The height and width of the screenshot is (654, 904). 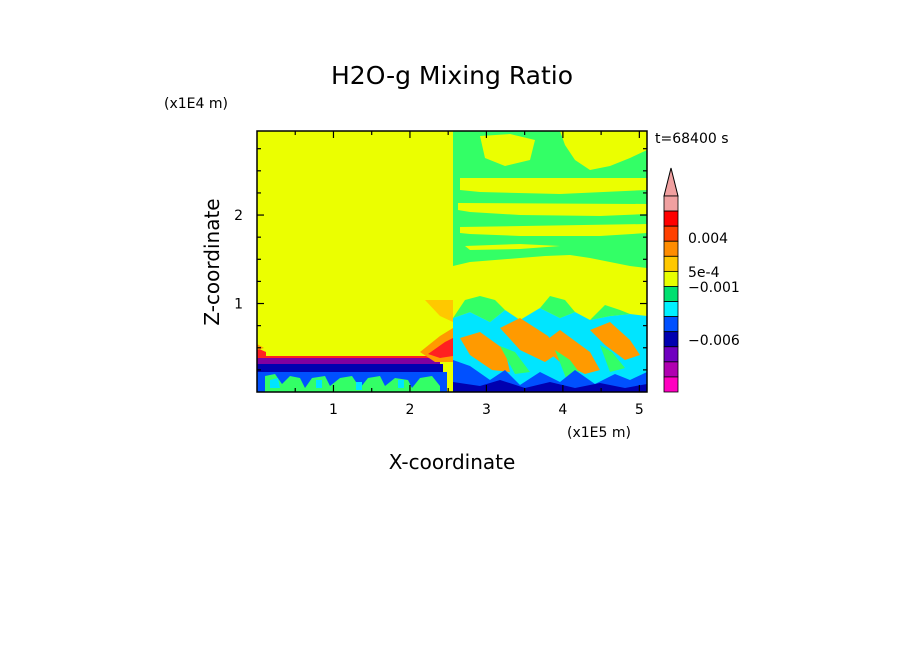 I want to click on colorbar-label-0: 0.004, so click(x=708, y=239).